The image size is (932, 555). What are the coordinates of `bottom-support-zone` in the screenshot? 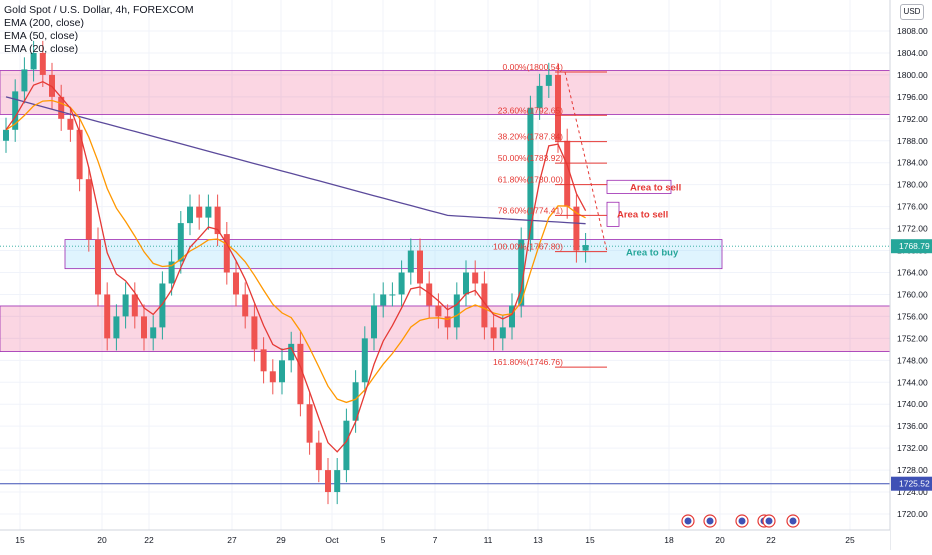 It's located at (445, 328).